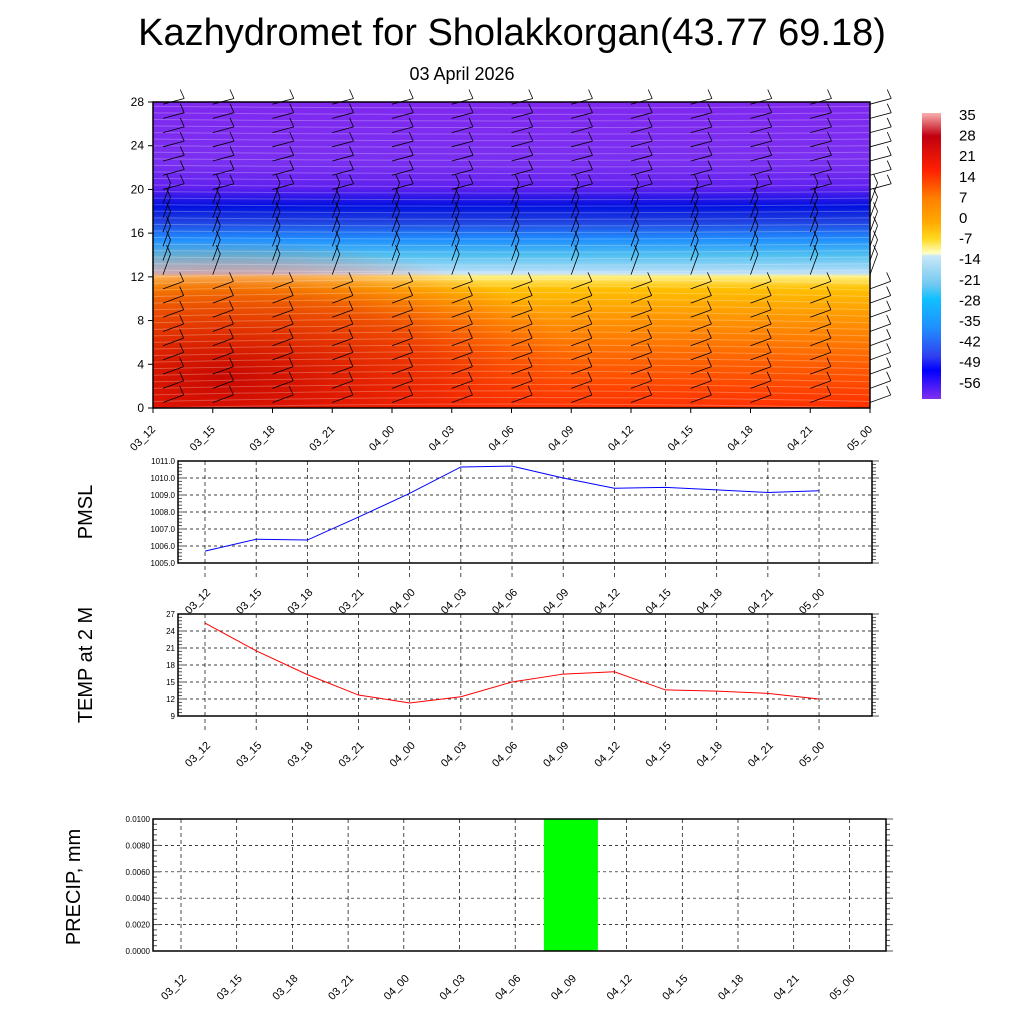 The height and width of the screenshot is (1024, 1024). I want to click on y-axis-label: PMSL, so click(86, 512).